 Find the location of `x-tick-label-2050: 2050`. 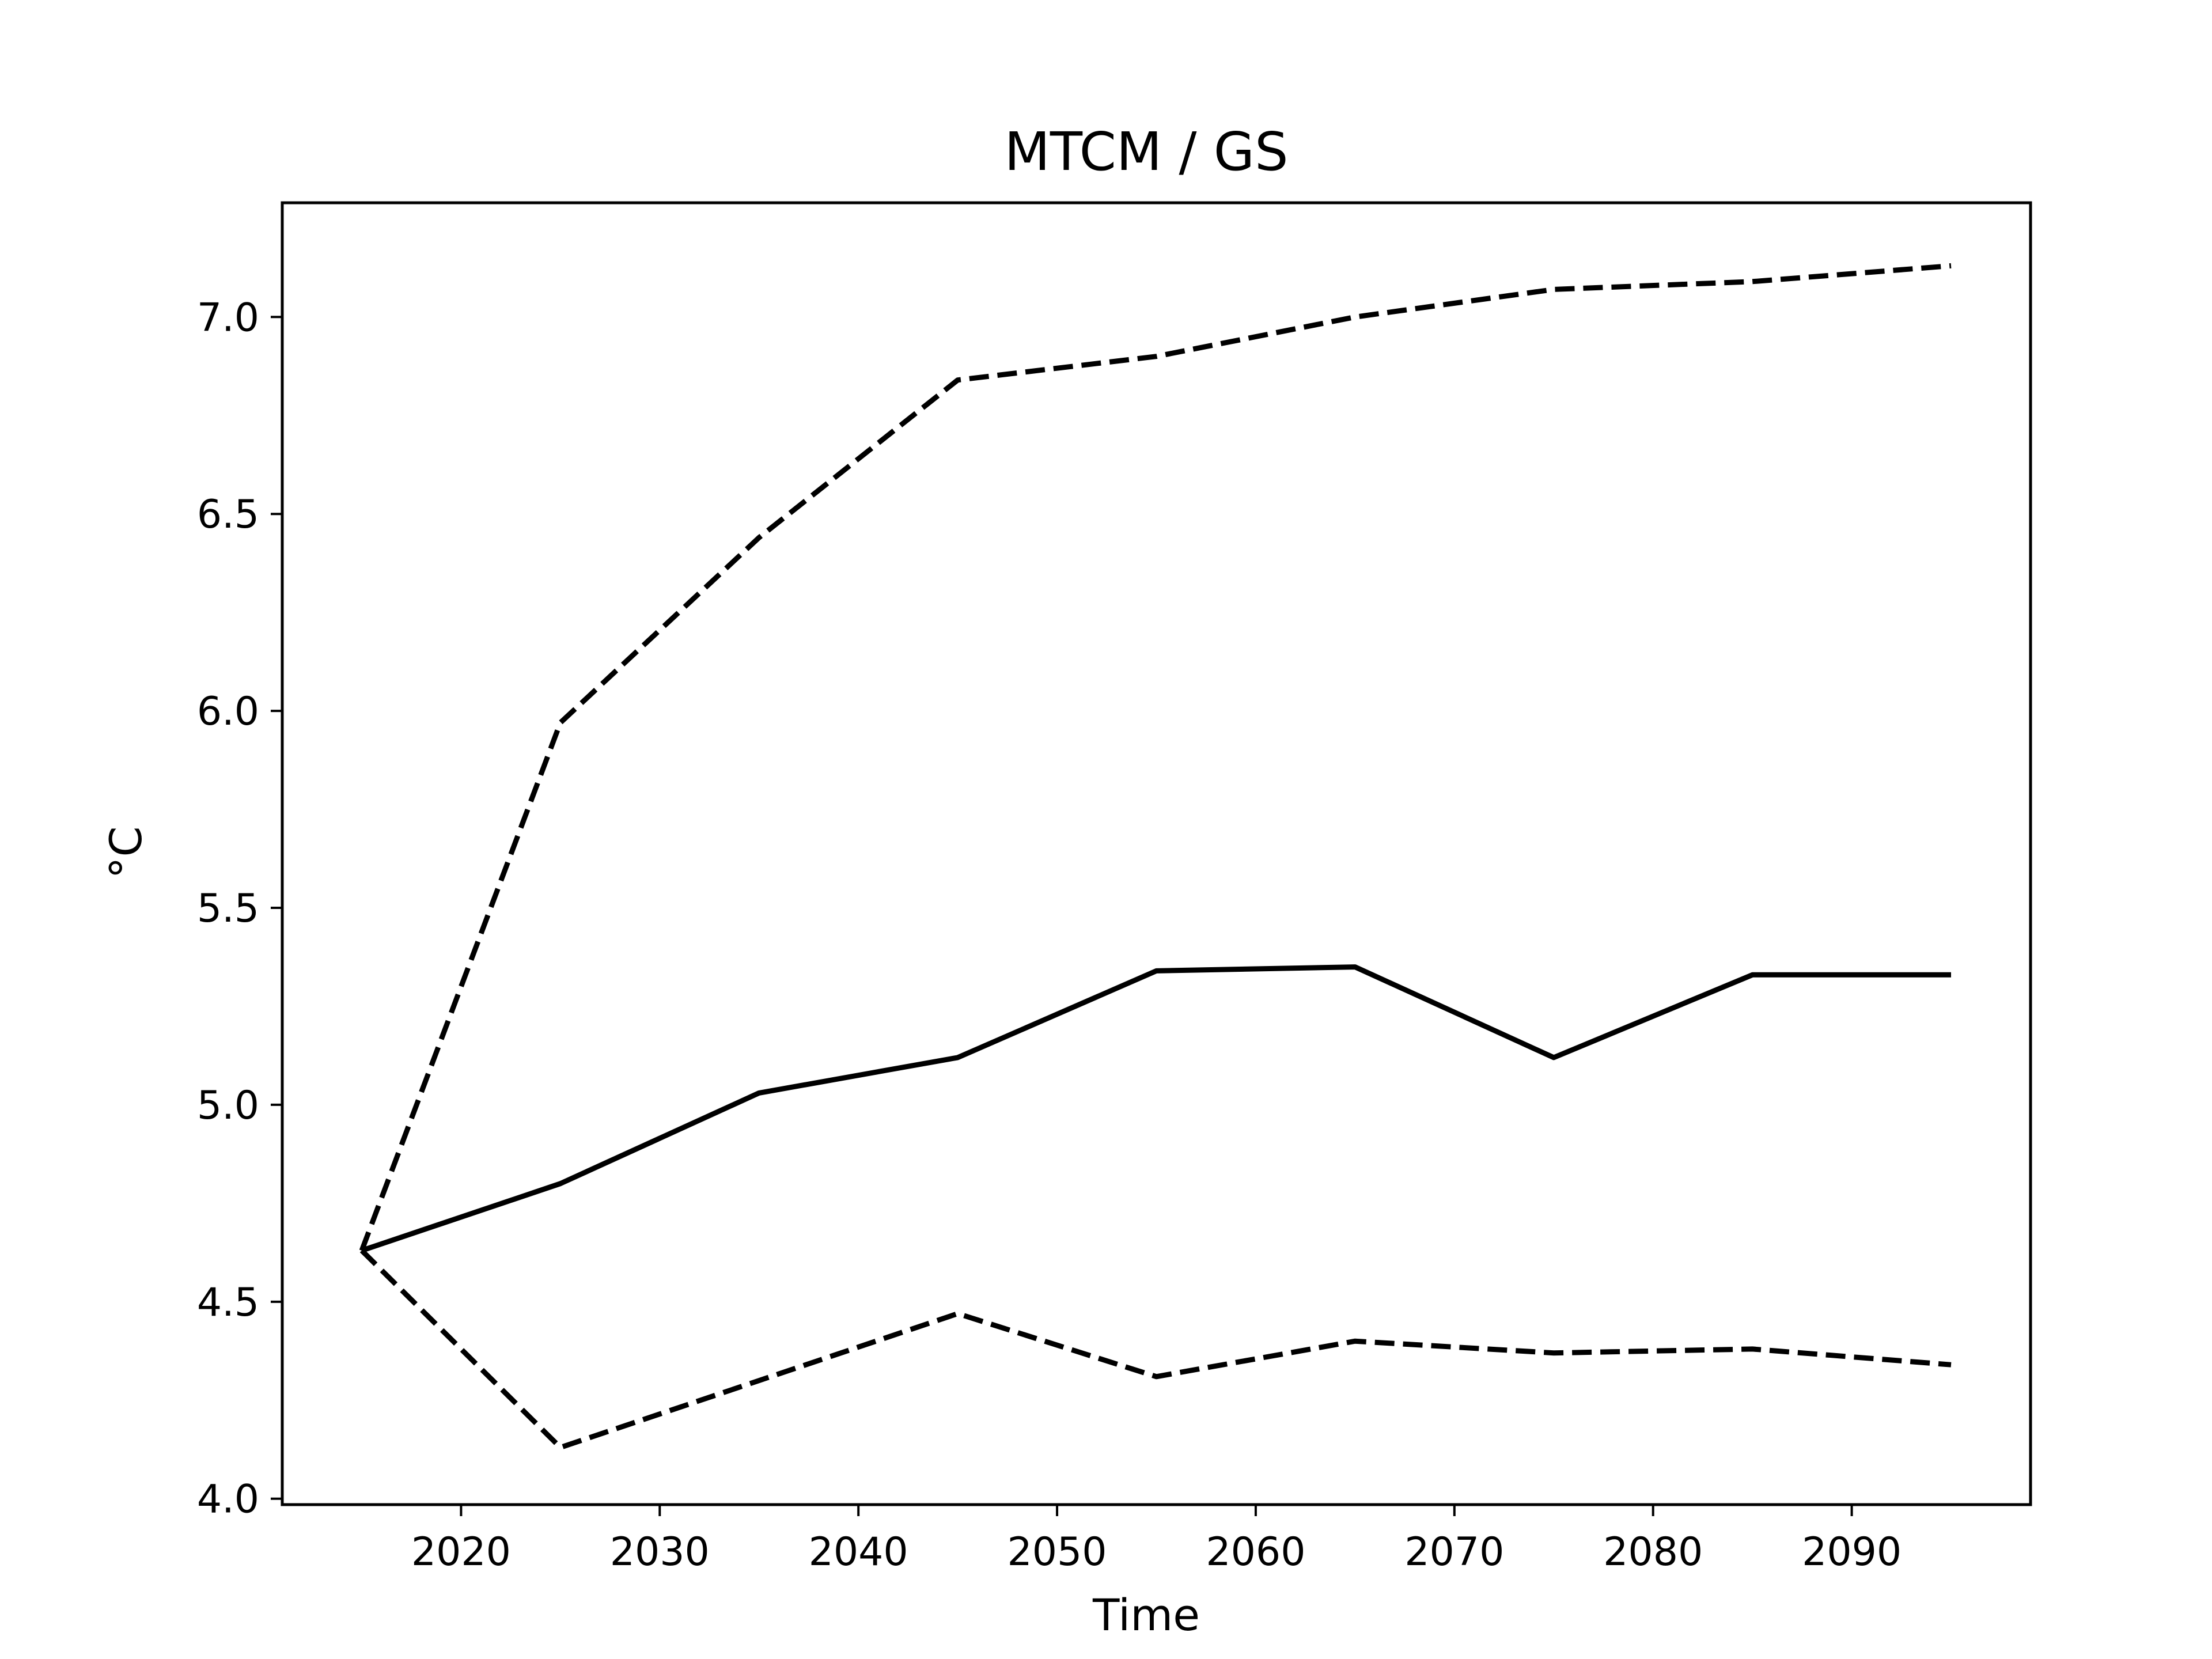

x-tick-label-2050: 2050 is located at coordinates (1057, 1552).